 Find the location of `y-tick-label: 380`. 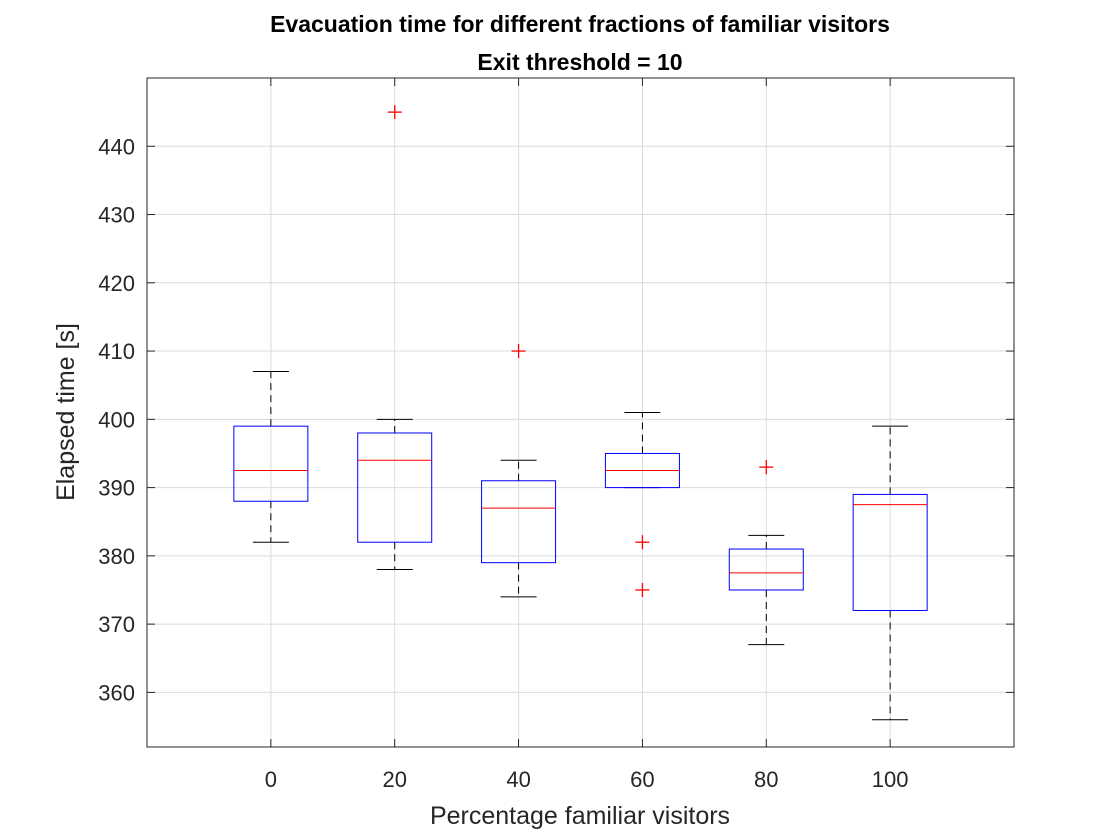

y-tick-label: 380 is located at coordinates (116, 556).